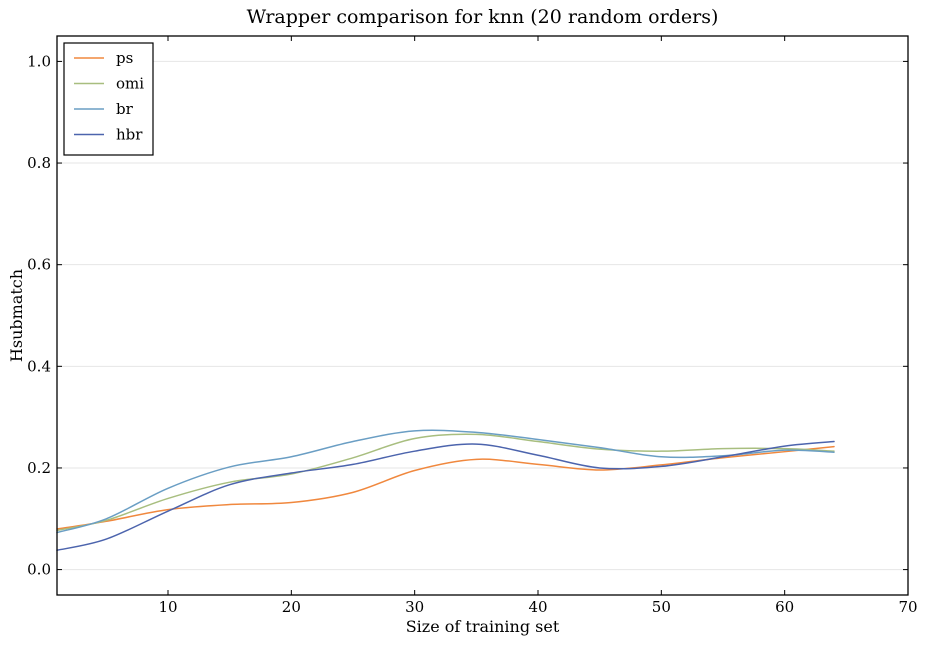  Describe the element at coordinates (39, 265) in the screenshot. I see `y-tick-label: 0.6` at that location.